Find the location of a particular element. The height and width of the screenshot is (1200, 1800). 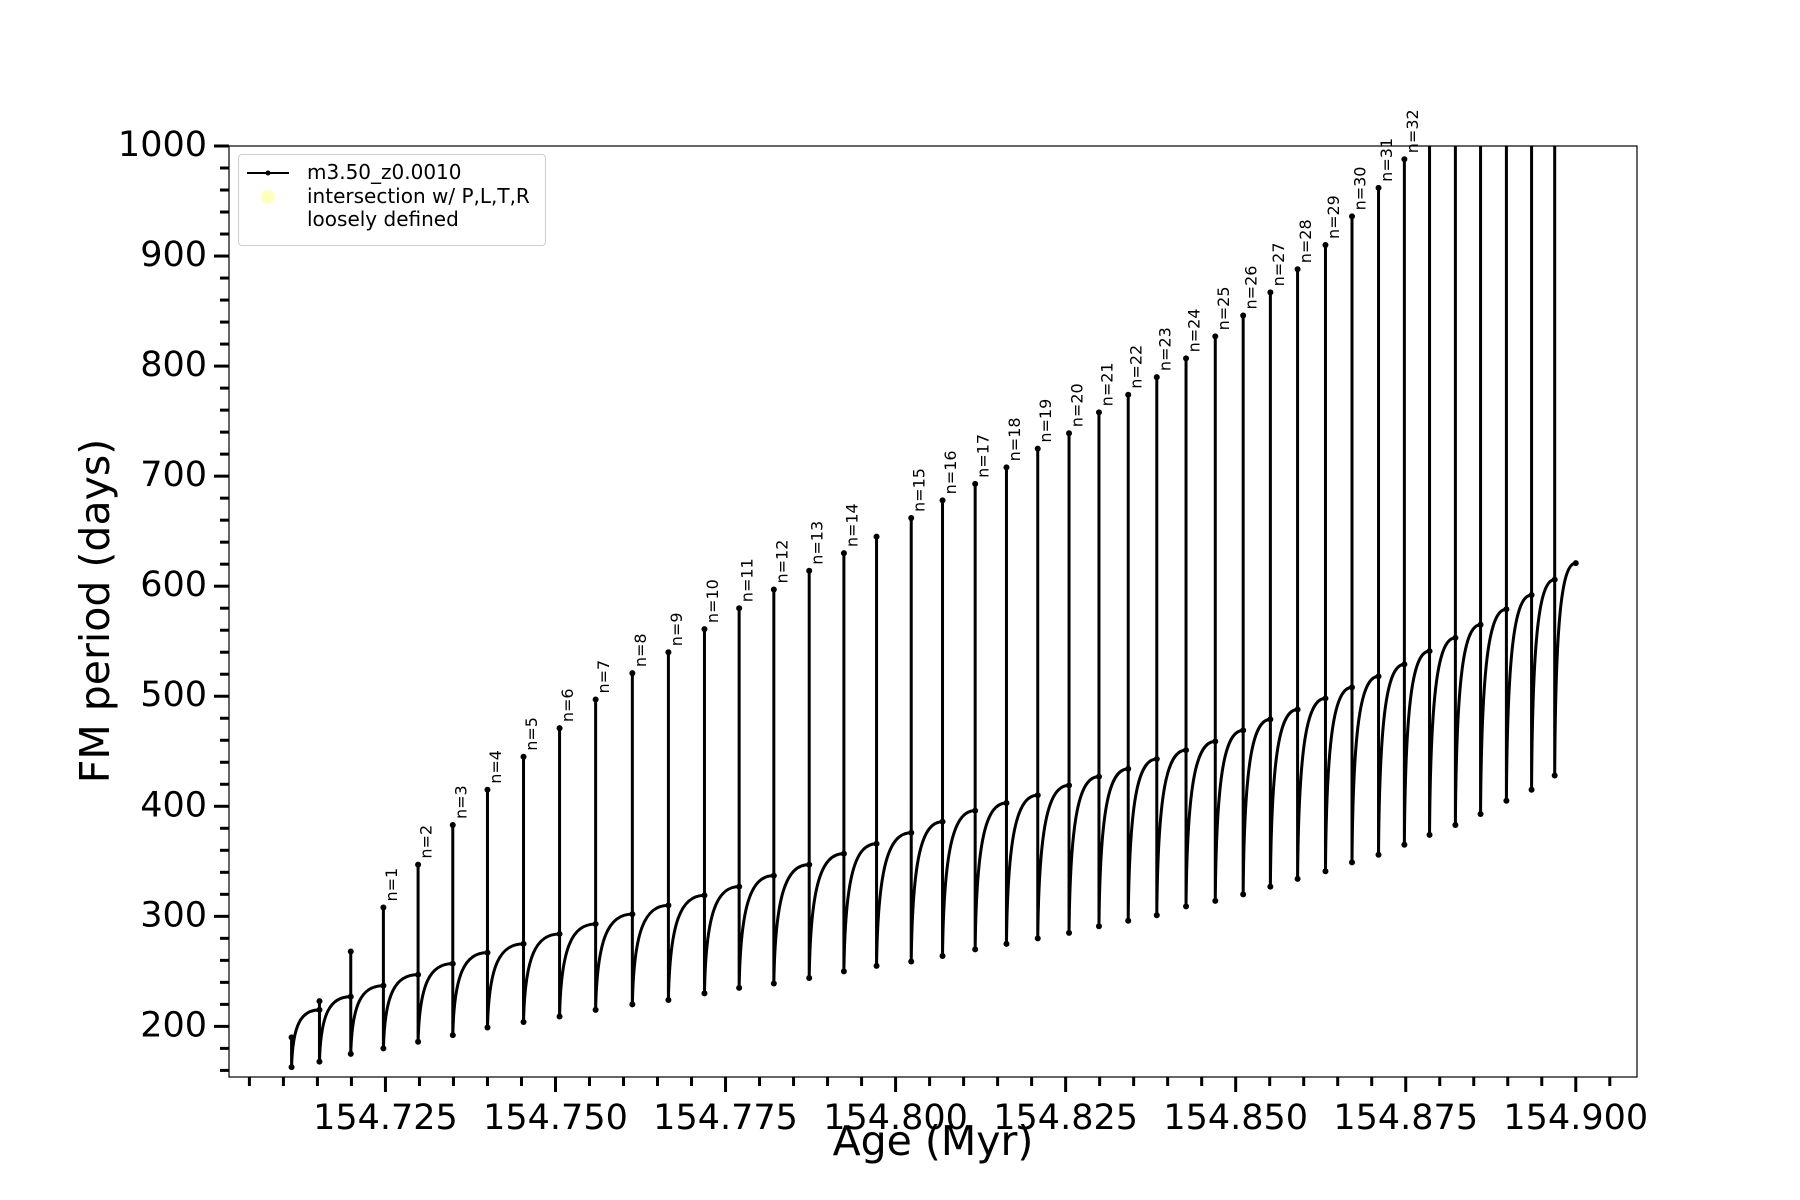

legend-marker-key is located at coordinates (268, 197).